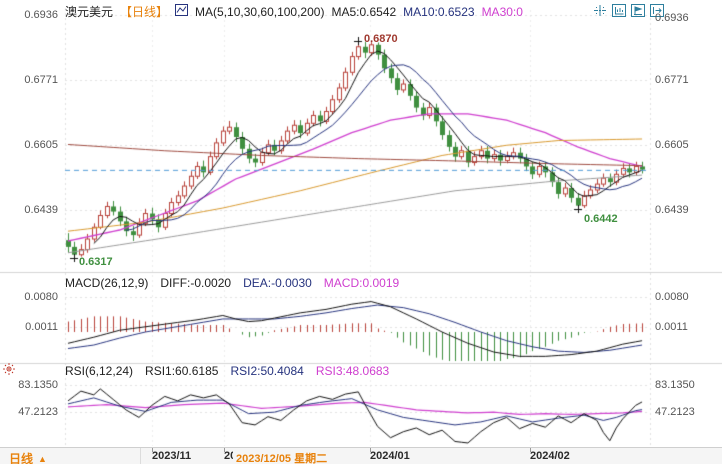 The width and height of the screenshot is (722, 464). Describe the element at coordinates (172, 456) in the screenshot. I see `date-axis-label: 2023/11` at that location.